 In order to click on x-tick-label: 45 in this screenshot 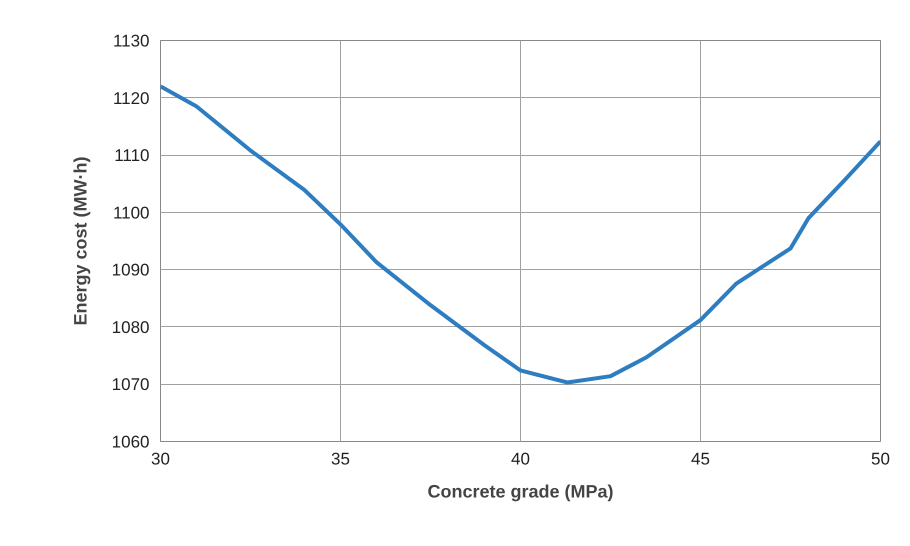, I will do `click(700, 459)`.